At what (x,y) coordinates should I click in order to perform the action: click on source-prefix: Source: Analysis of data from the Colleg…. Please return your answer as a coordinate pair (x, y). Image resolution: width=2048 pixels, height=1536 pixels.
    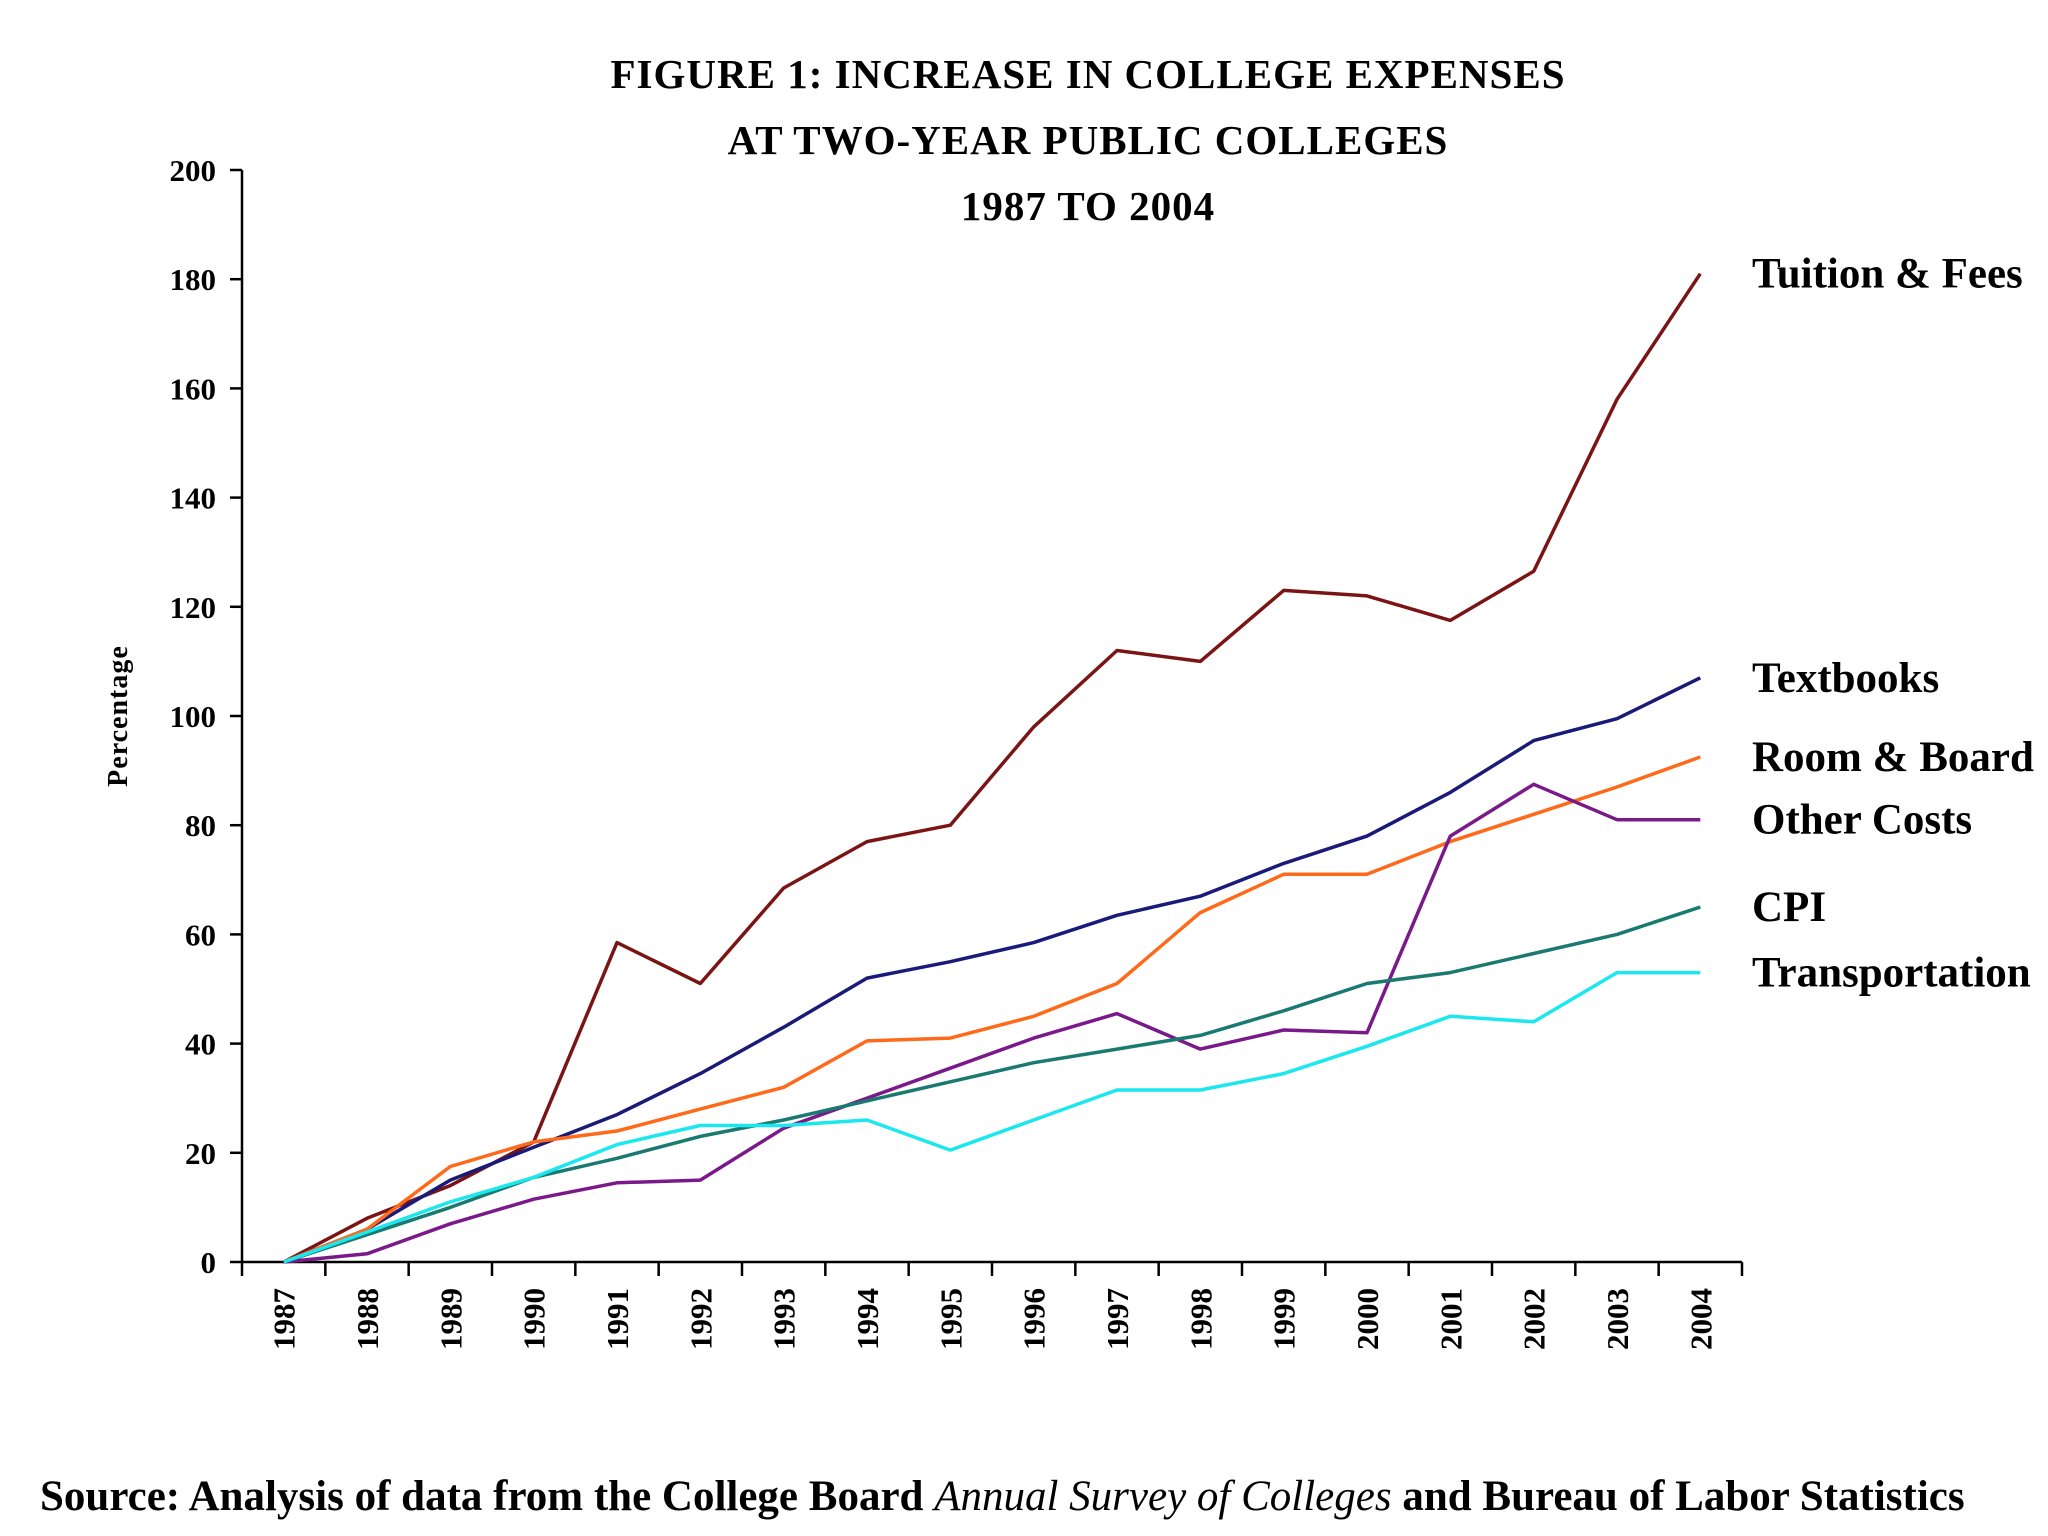
    Looking at the image, I should click on (487, 1496).